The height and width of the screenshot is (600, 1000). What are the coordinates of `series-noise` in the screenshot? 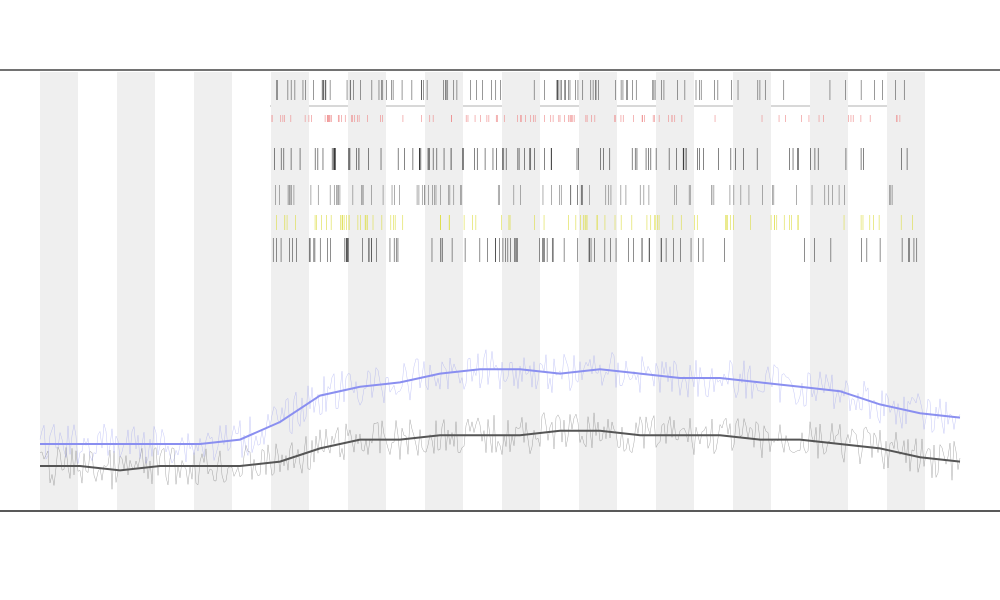 It's located at (500, 450).